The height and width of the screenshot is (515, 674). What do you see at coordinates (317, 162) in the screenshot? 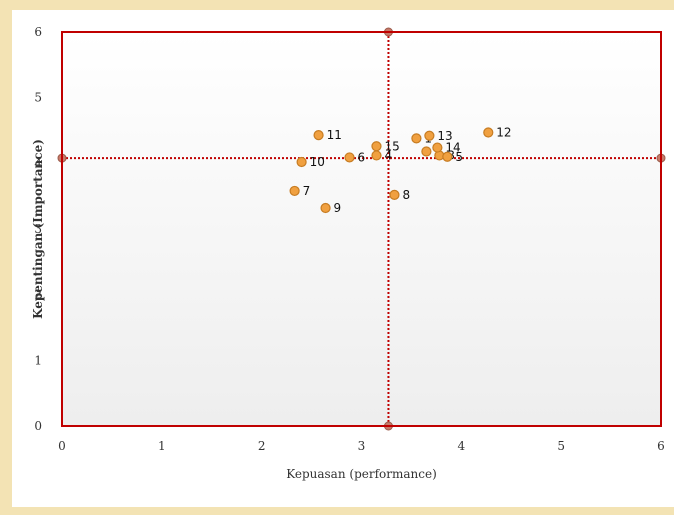
I see `data-point-label: 10` at bounding box center [317, 162].